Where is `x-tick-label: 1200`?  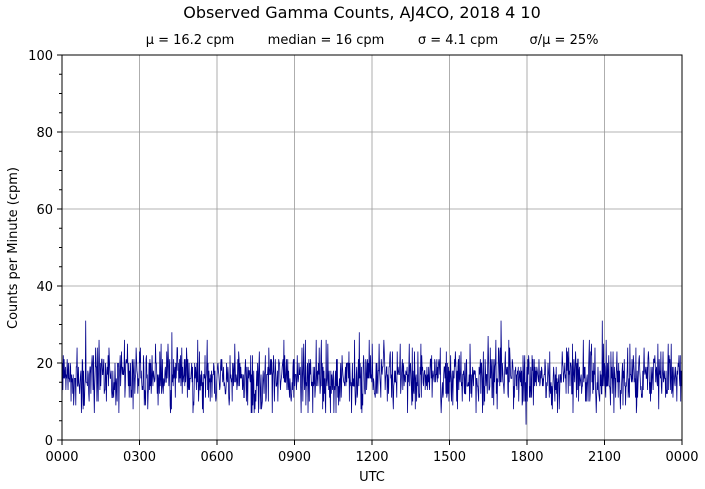
x-tick-label: 1200 is located at coordinates (371, 457).